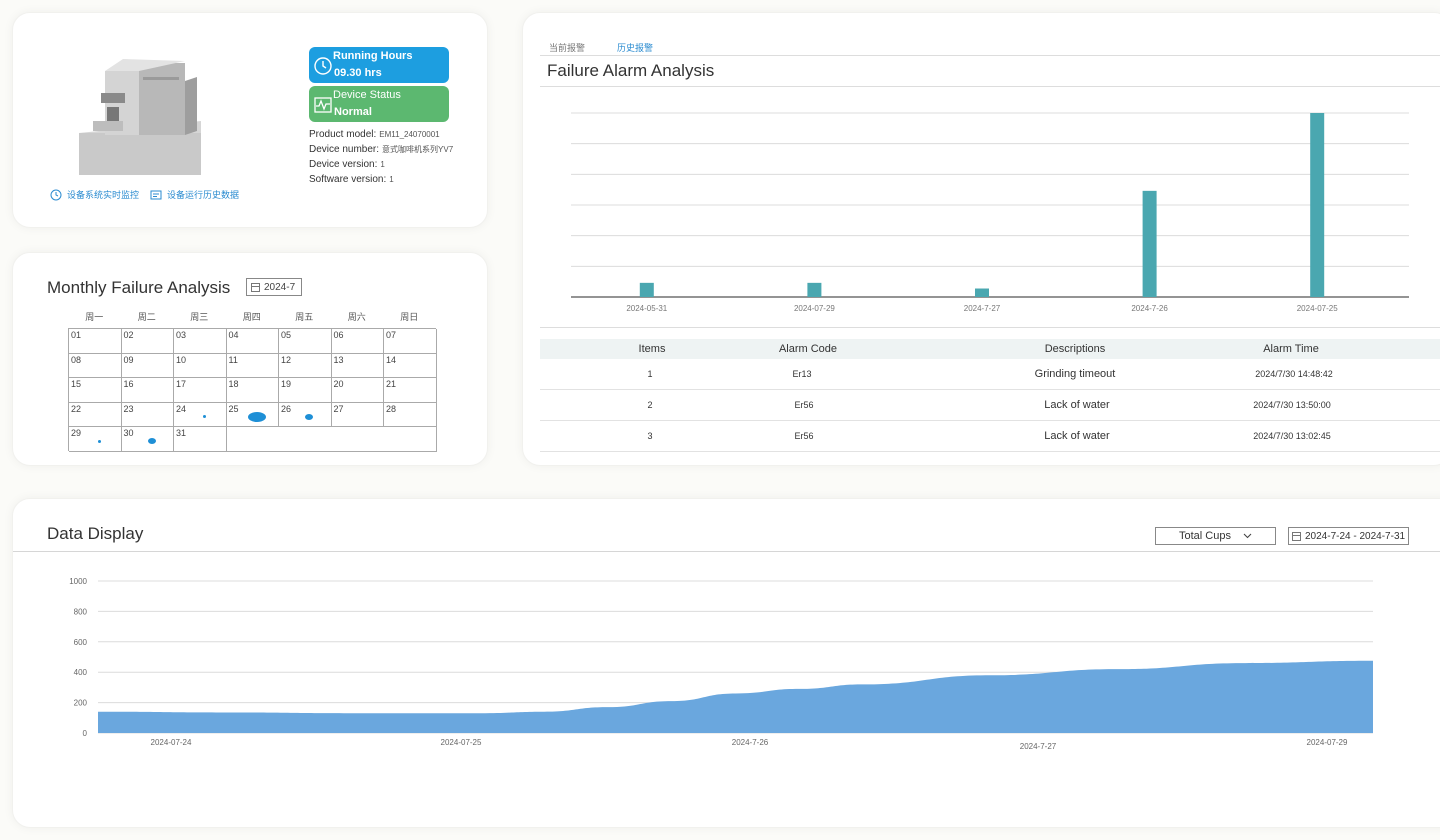 The height and width of the screenshot is (840, 1440). What do you see at coordinates (357, 390) in the screenshot?
I see `calendar-day: 20` at bounding box center [357, 390].